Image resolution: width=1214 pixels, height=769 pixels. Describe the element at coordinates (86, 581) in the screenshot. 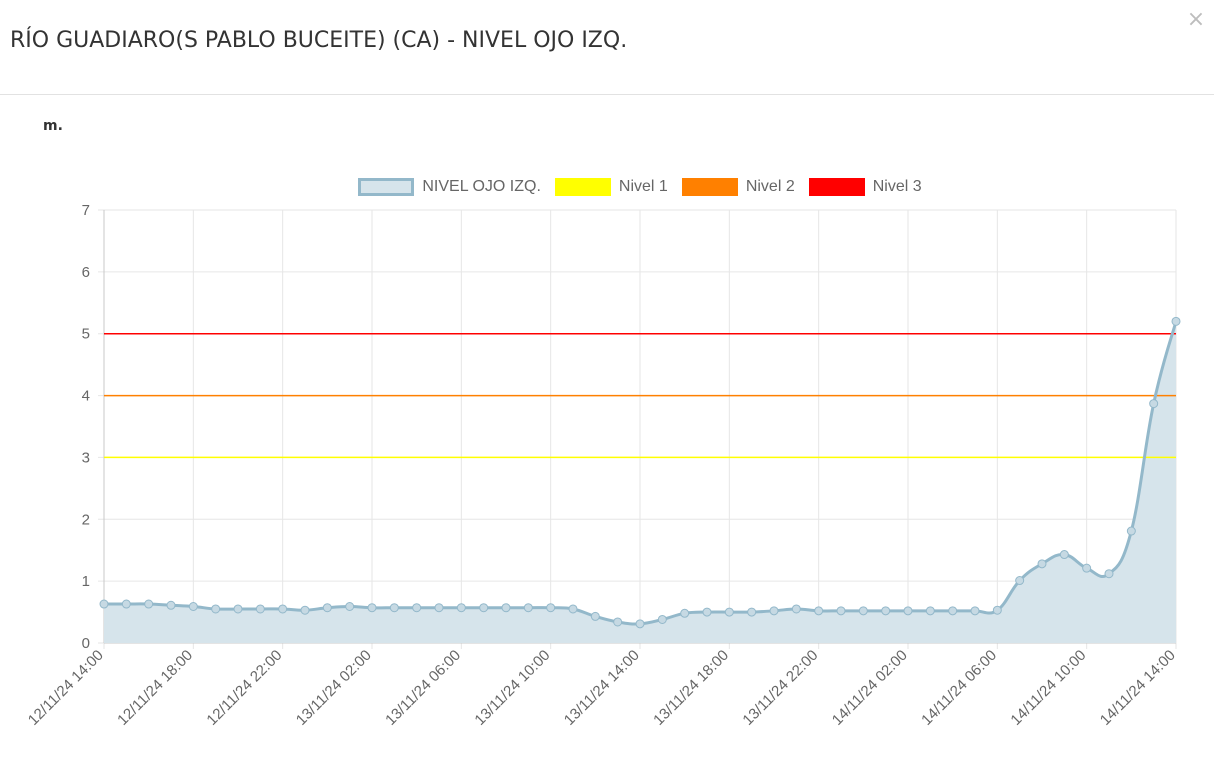

I see `y-tick-label: 1` at that location.